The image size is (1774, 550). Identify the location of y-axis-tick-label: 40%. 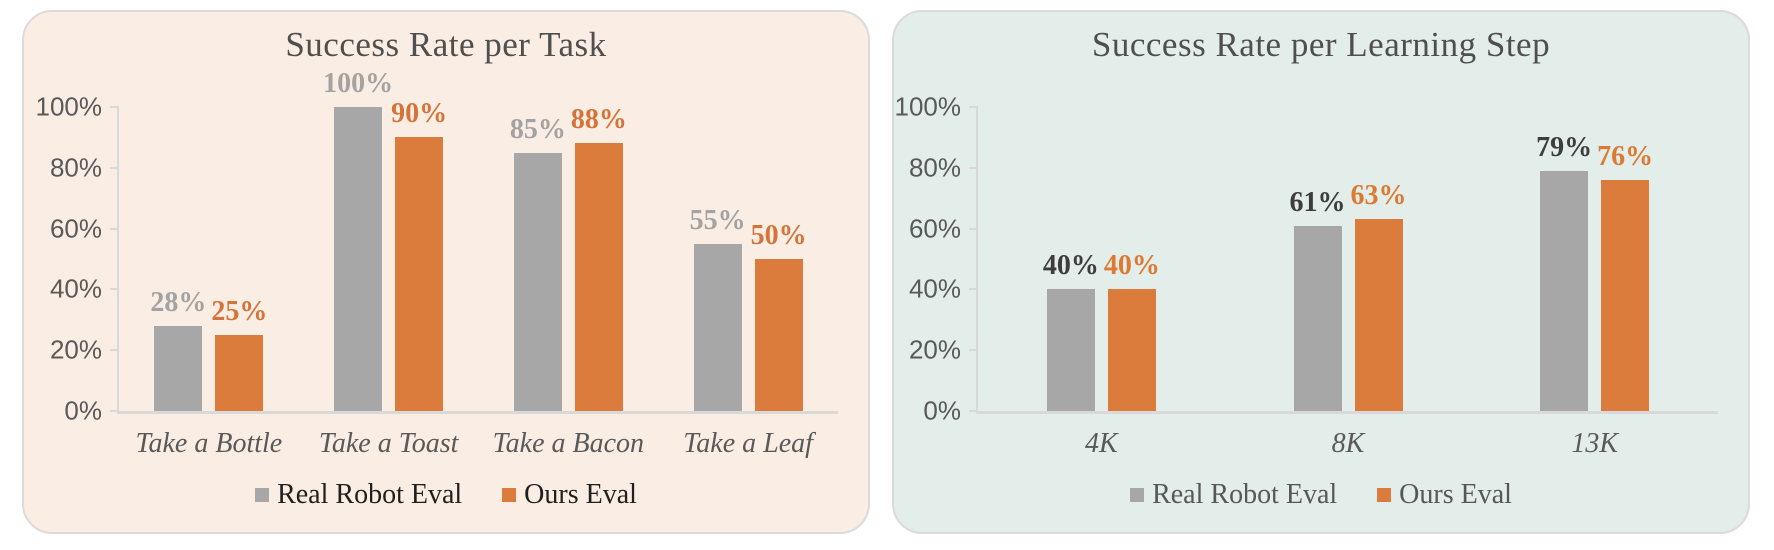
(934, 288).